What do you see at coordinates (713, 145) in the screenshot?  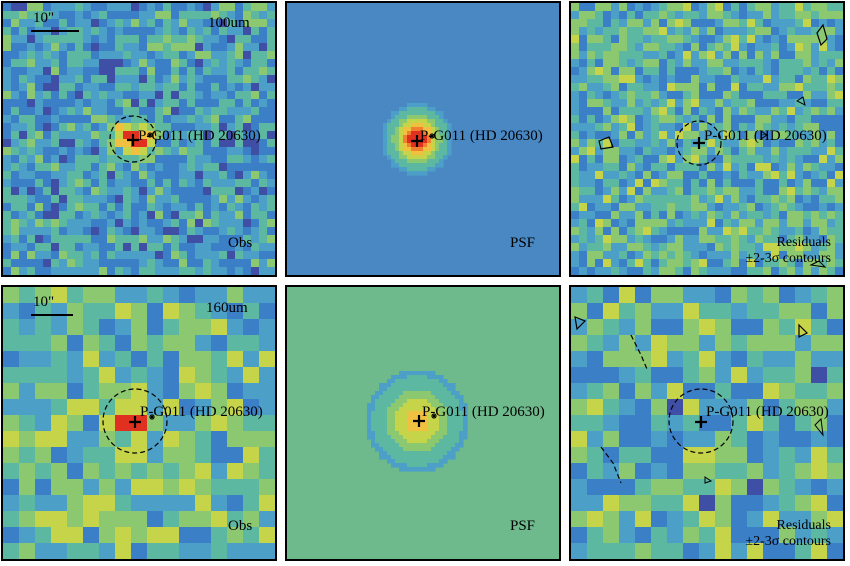 I see `source-markers` at bounding box center [713, 145].